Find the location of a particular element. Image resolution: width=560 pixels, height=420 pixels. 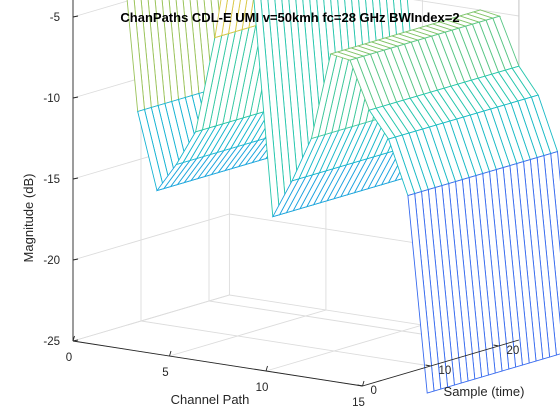

z-gridline is located at coordinates (295, 9).